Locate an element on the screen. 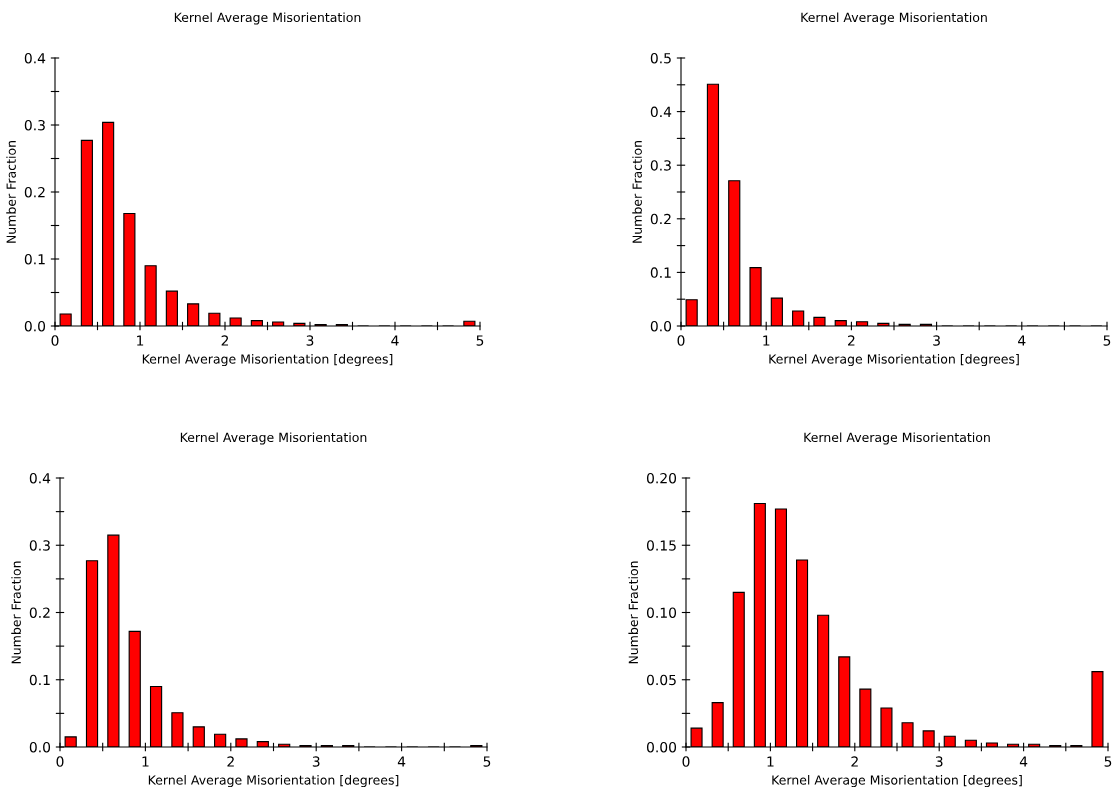 The height and width of the screenshot is (800, 1113). y-tick-label: 0.00 is located at coordinates (661, 747).